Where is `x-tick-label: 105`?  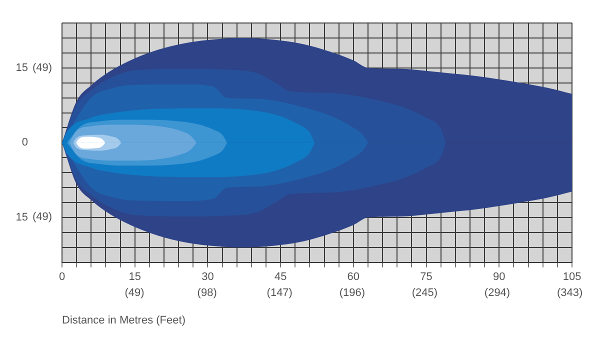
x-tick-label: 105 is located at coordinates (572, 277).